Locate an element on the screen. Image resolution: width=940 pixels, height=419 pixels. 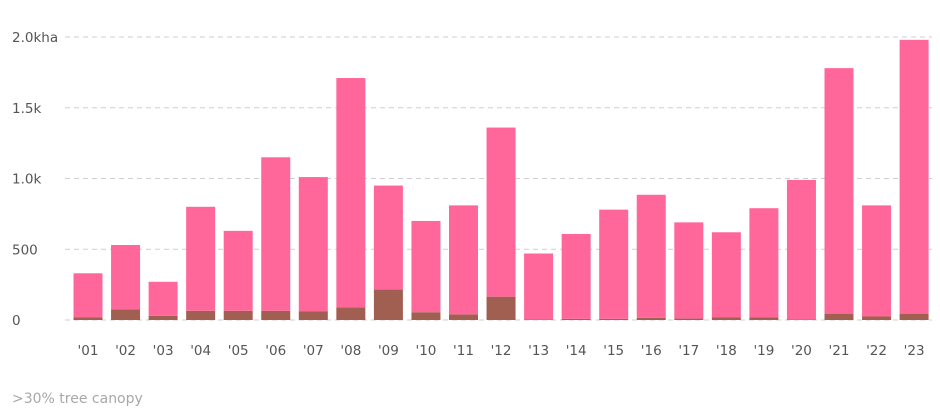
x-tick-label: '09 is located at coordinates (388, 351).